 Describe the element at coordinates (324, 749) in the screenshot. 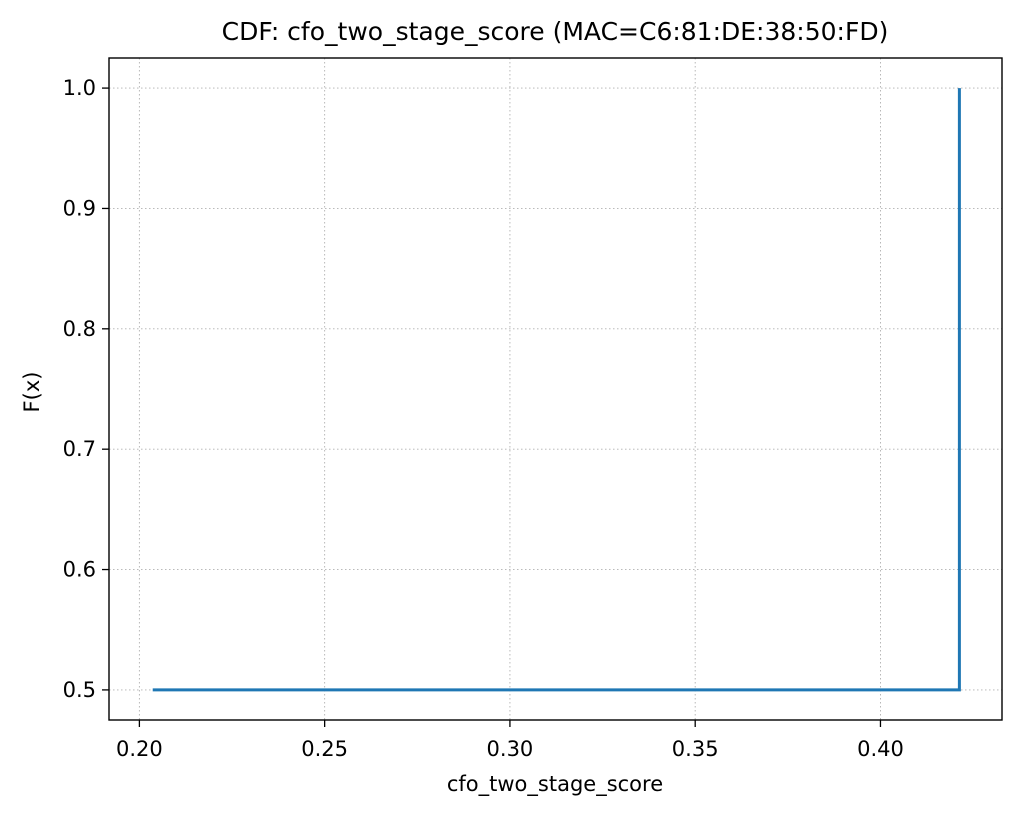

I see `x-tick-label: 0.25` at that location.